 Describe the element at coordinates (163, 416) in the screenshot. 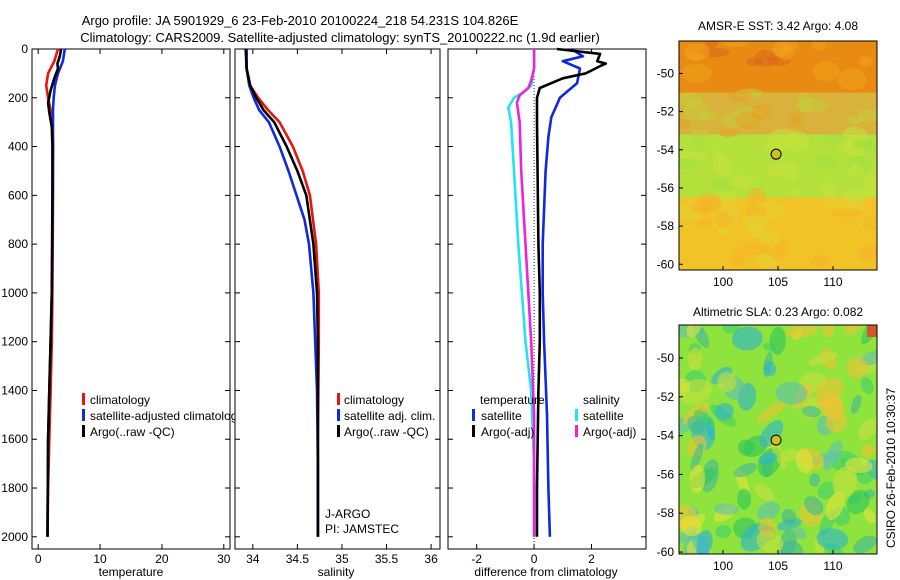

I see `legend-label-satellite: satellite-adjusted climatolog` at that location.